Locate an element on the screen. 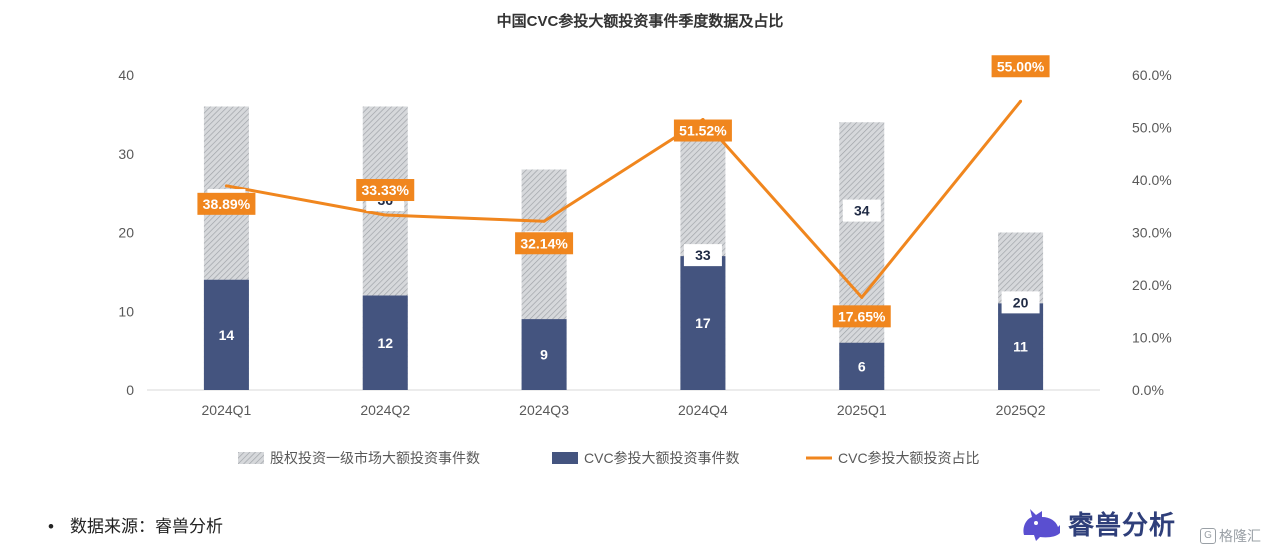 The image size is (1280, 555). legend-label-cvc: CVC参投大额投资事件数 is located at coordinates (662, 458).